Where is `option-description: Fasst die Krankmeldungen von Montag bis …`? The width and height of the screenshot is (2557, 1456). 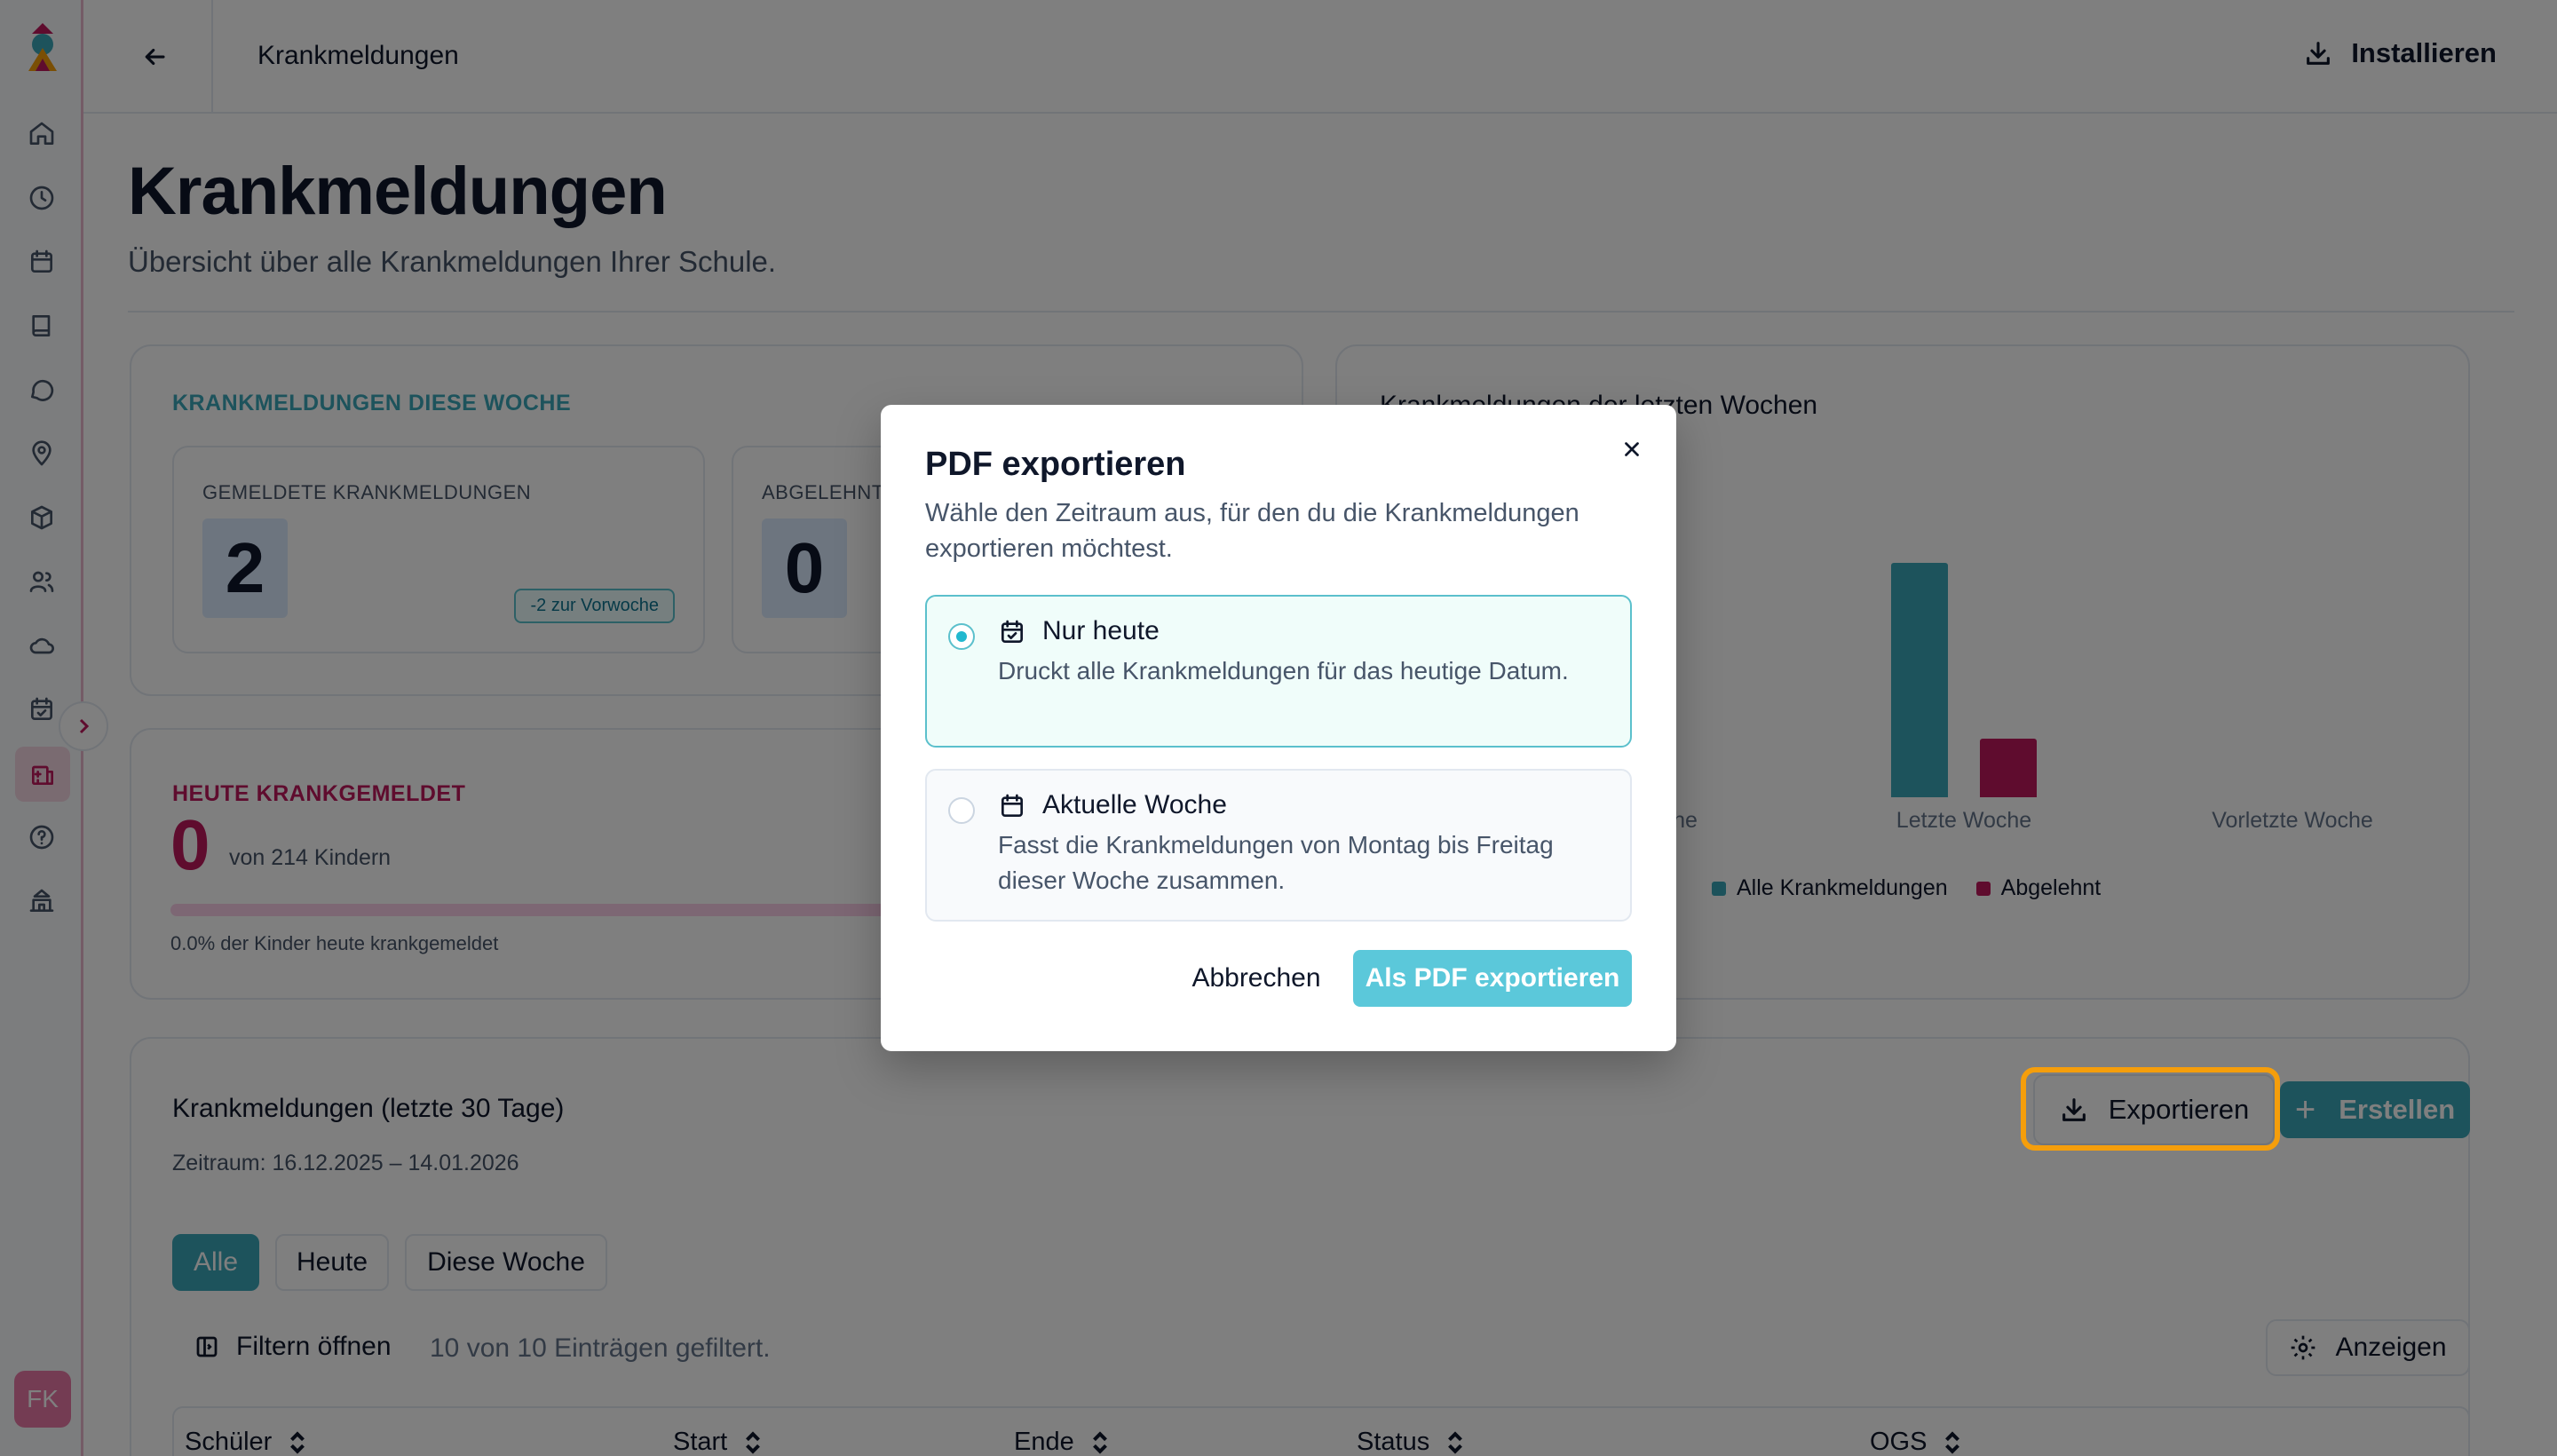
option-description: Fasst die Krankmeldungen von Montag bis … is located at coordinates (1276, 862).